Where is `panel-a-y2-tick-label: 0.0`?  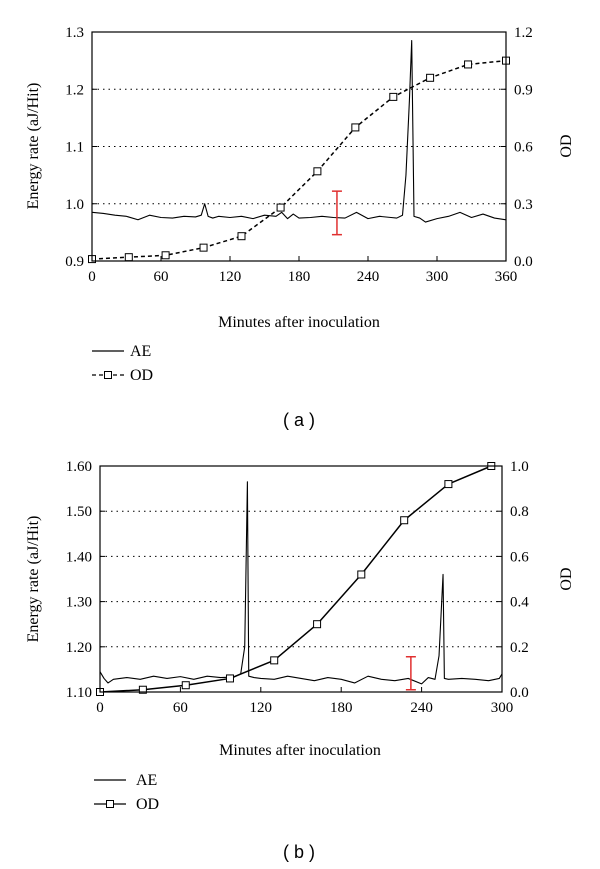 panel-a-y2-tick-label: 0.0 is located at coordinates (523, 262).